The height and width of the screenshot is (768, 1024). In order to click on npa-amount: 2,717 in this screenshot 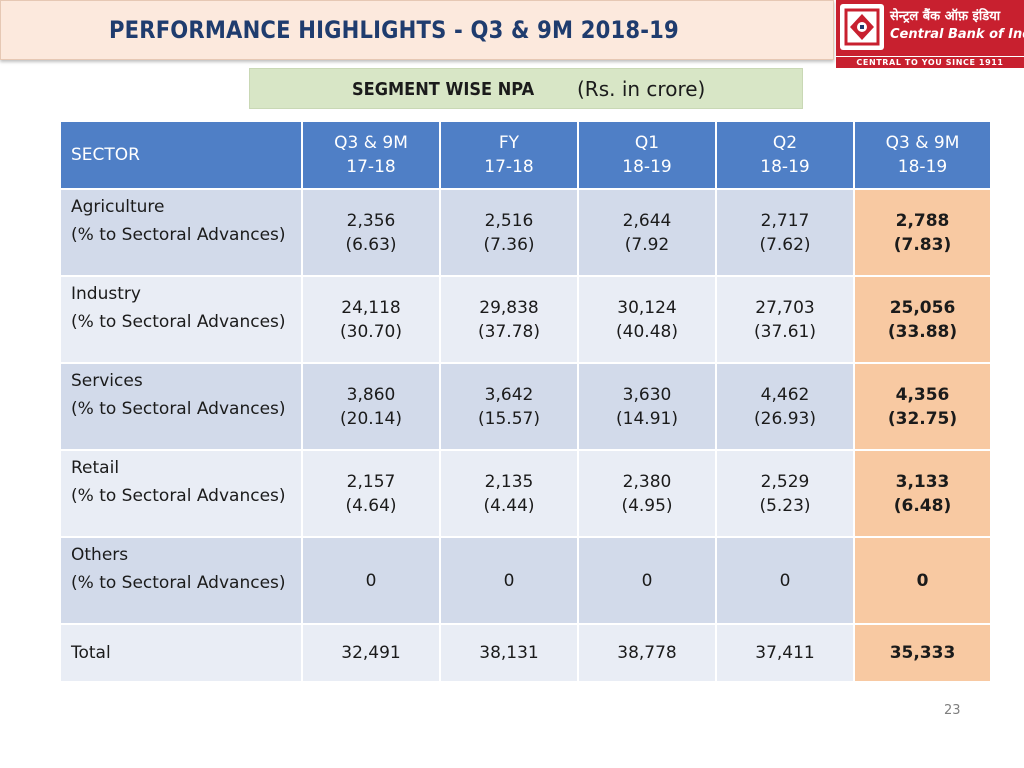, I will do `click(785, 220)`.